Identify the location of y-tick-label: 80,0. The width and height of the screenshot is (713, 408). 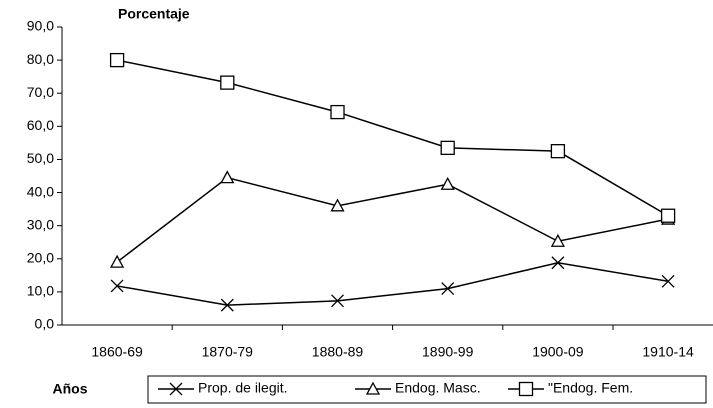
(40, 59).